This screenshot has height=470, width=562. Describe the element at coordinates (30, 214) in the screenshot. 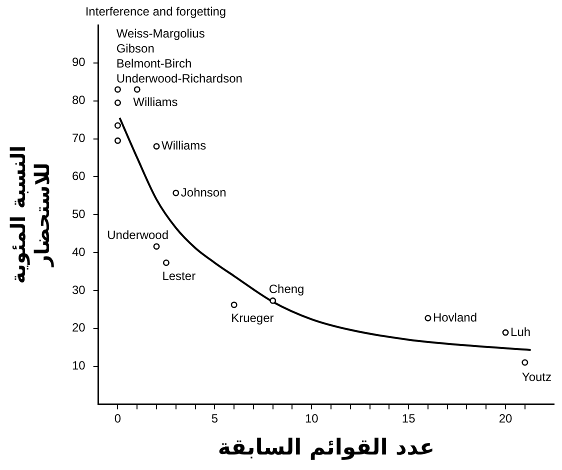

I see `y-axis-title: النسبة المئوية للاستحضار` at that location.